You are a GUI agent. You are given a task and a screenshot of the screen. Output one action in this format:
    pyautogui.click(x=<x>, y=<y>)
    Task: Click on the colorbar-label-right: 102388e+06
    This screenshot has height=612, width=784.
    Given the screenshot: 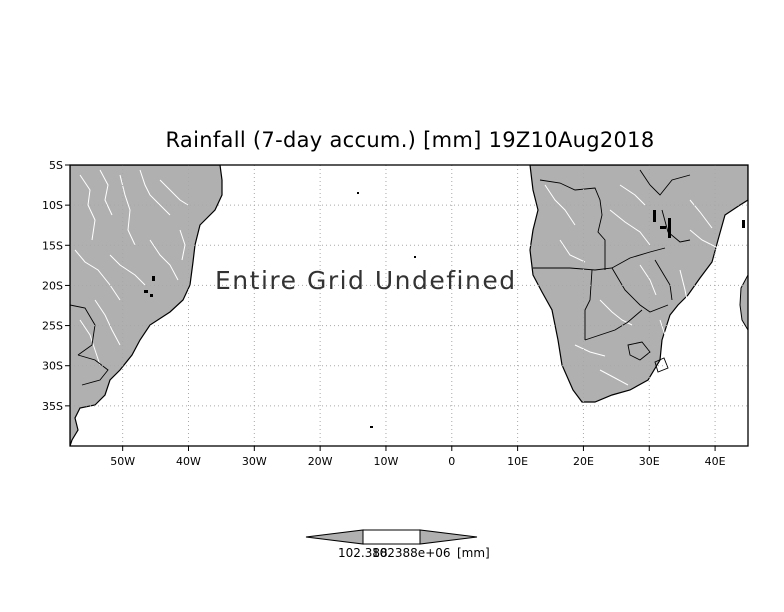 What is the action you would take?
    pyautogui.click(x=411, y=553)
    